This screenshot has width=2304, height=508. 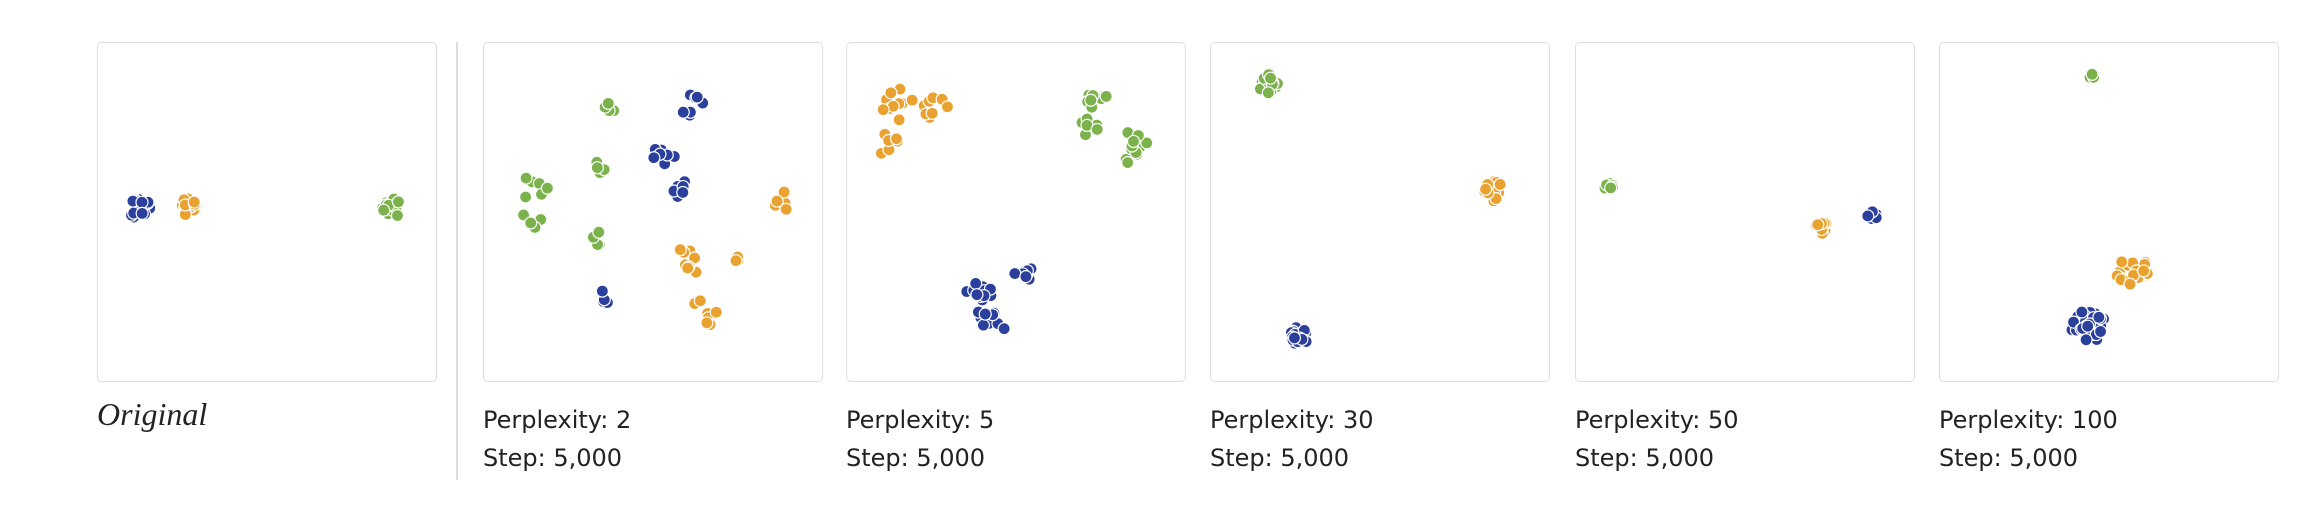 I want to click on perplexity-label: Perplexity: 100, so click(x=2028, y=420).